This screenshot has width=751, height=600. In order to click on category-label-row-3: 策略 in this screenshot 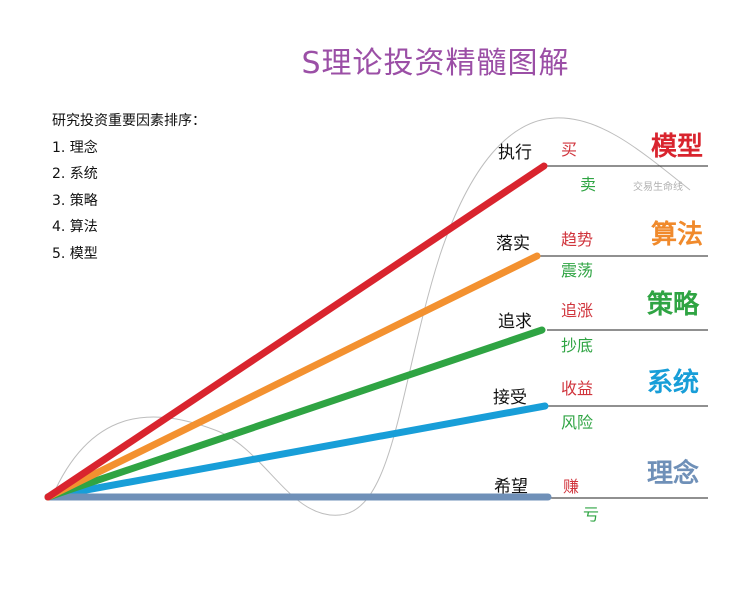, I will do `click(673, 305)`.